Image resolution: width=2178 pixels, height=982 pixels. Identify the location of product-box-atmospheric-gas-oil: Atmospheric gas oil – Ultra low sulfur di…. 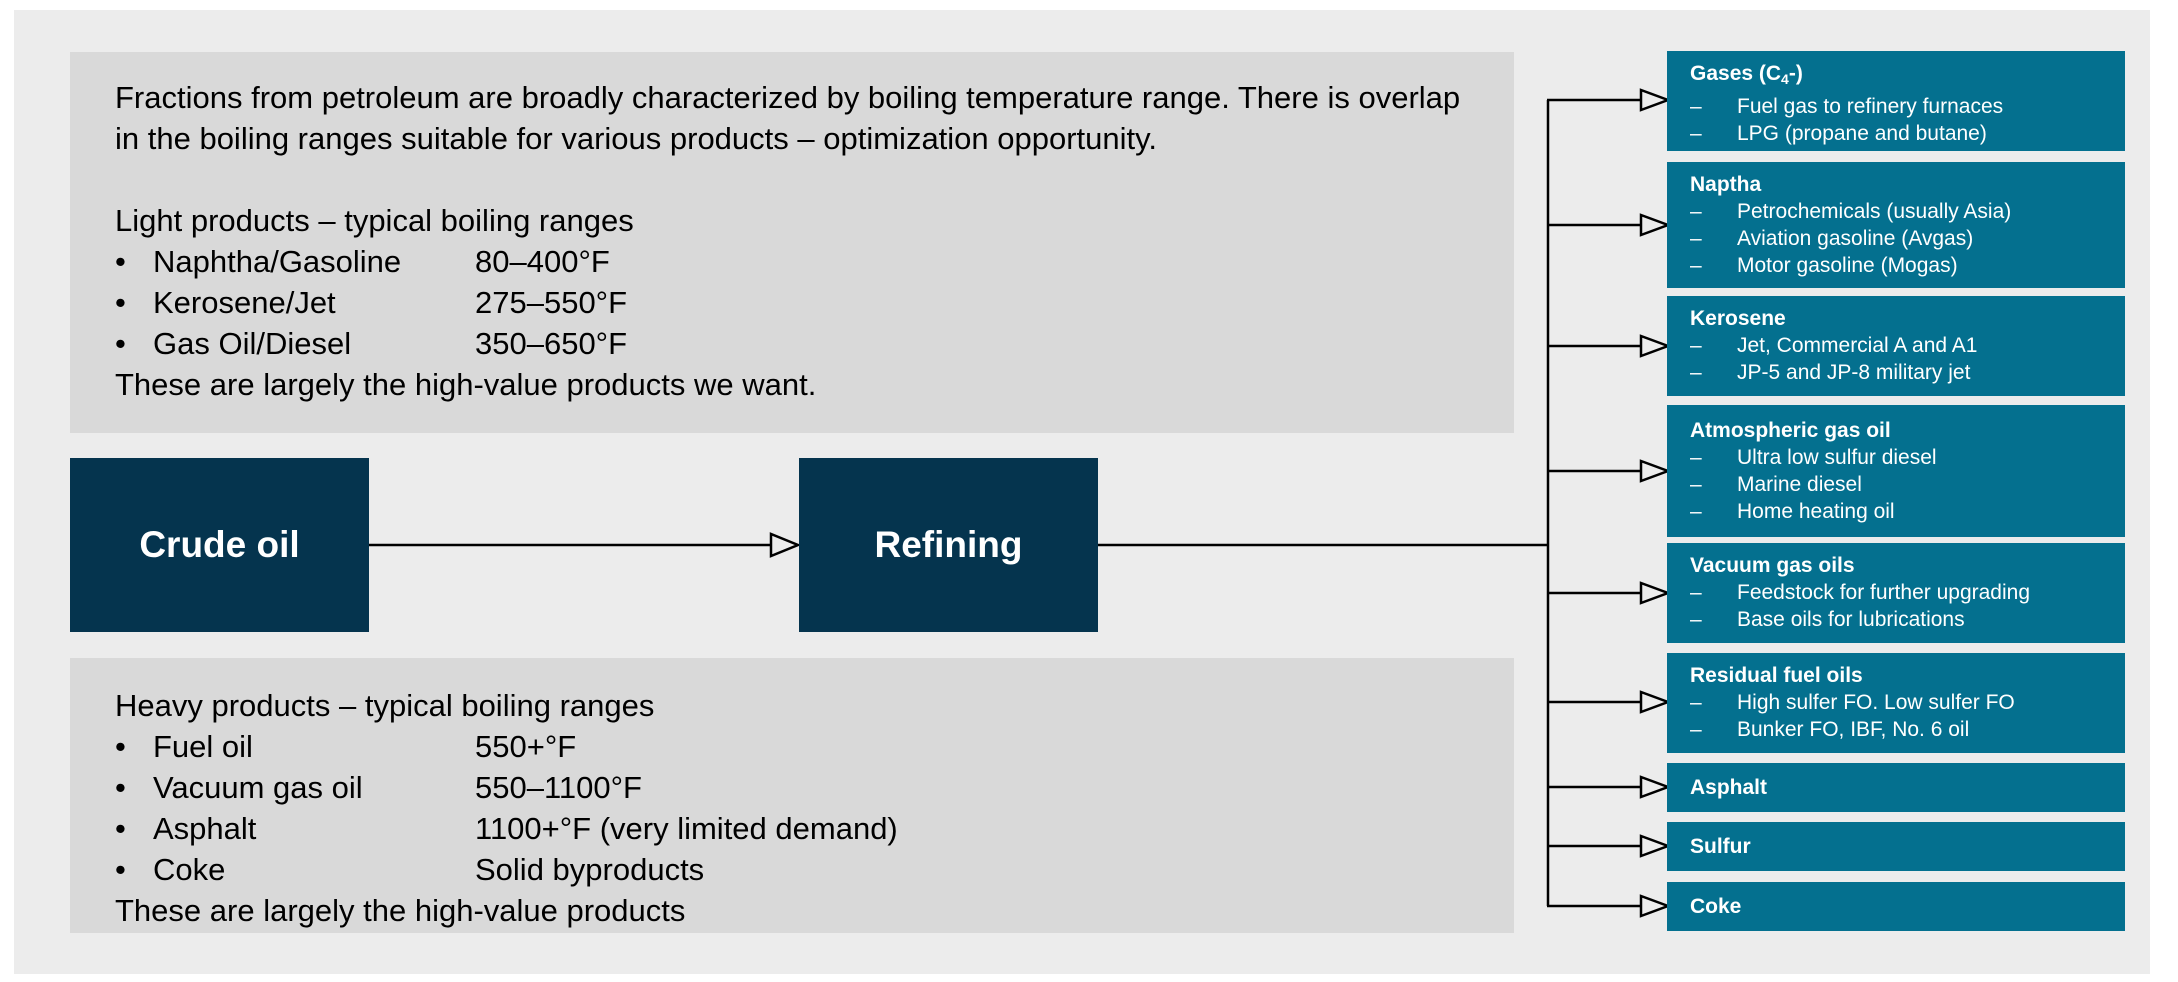
(1896, 471).